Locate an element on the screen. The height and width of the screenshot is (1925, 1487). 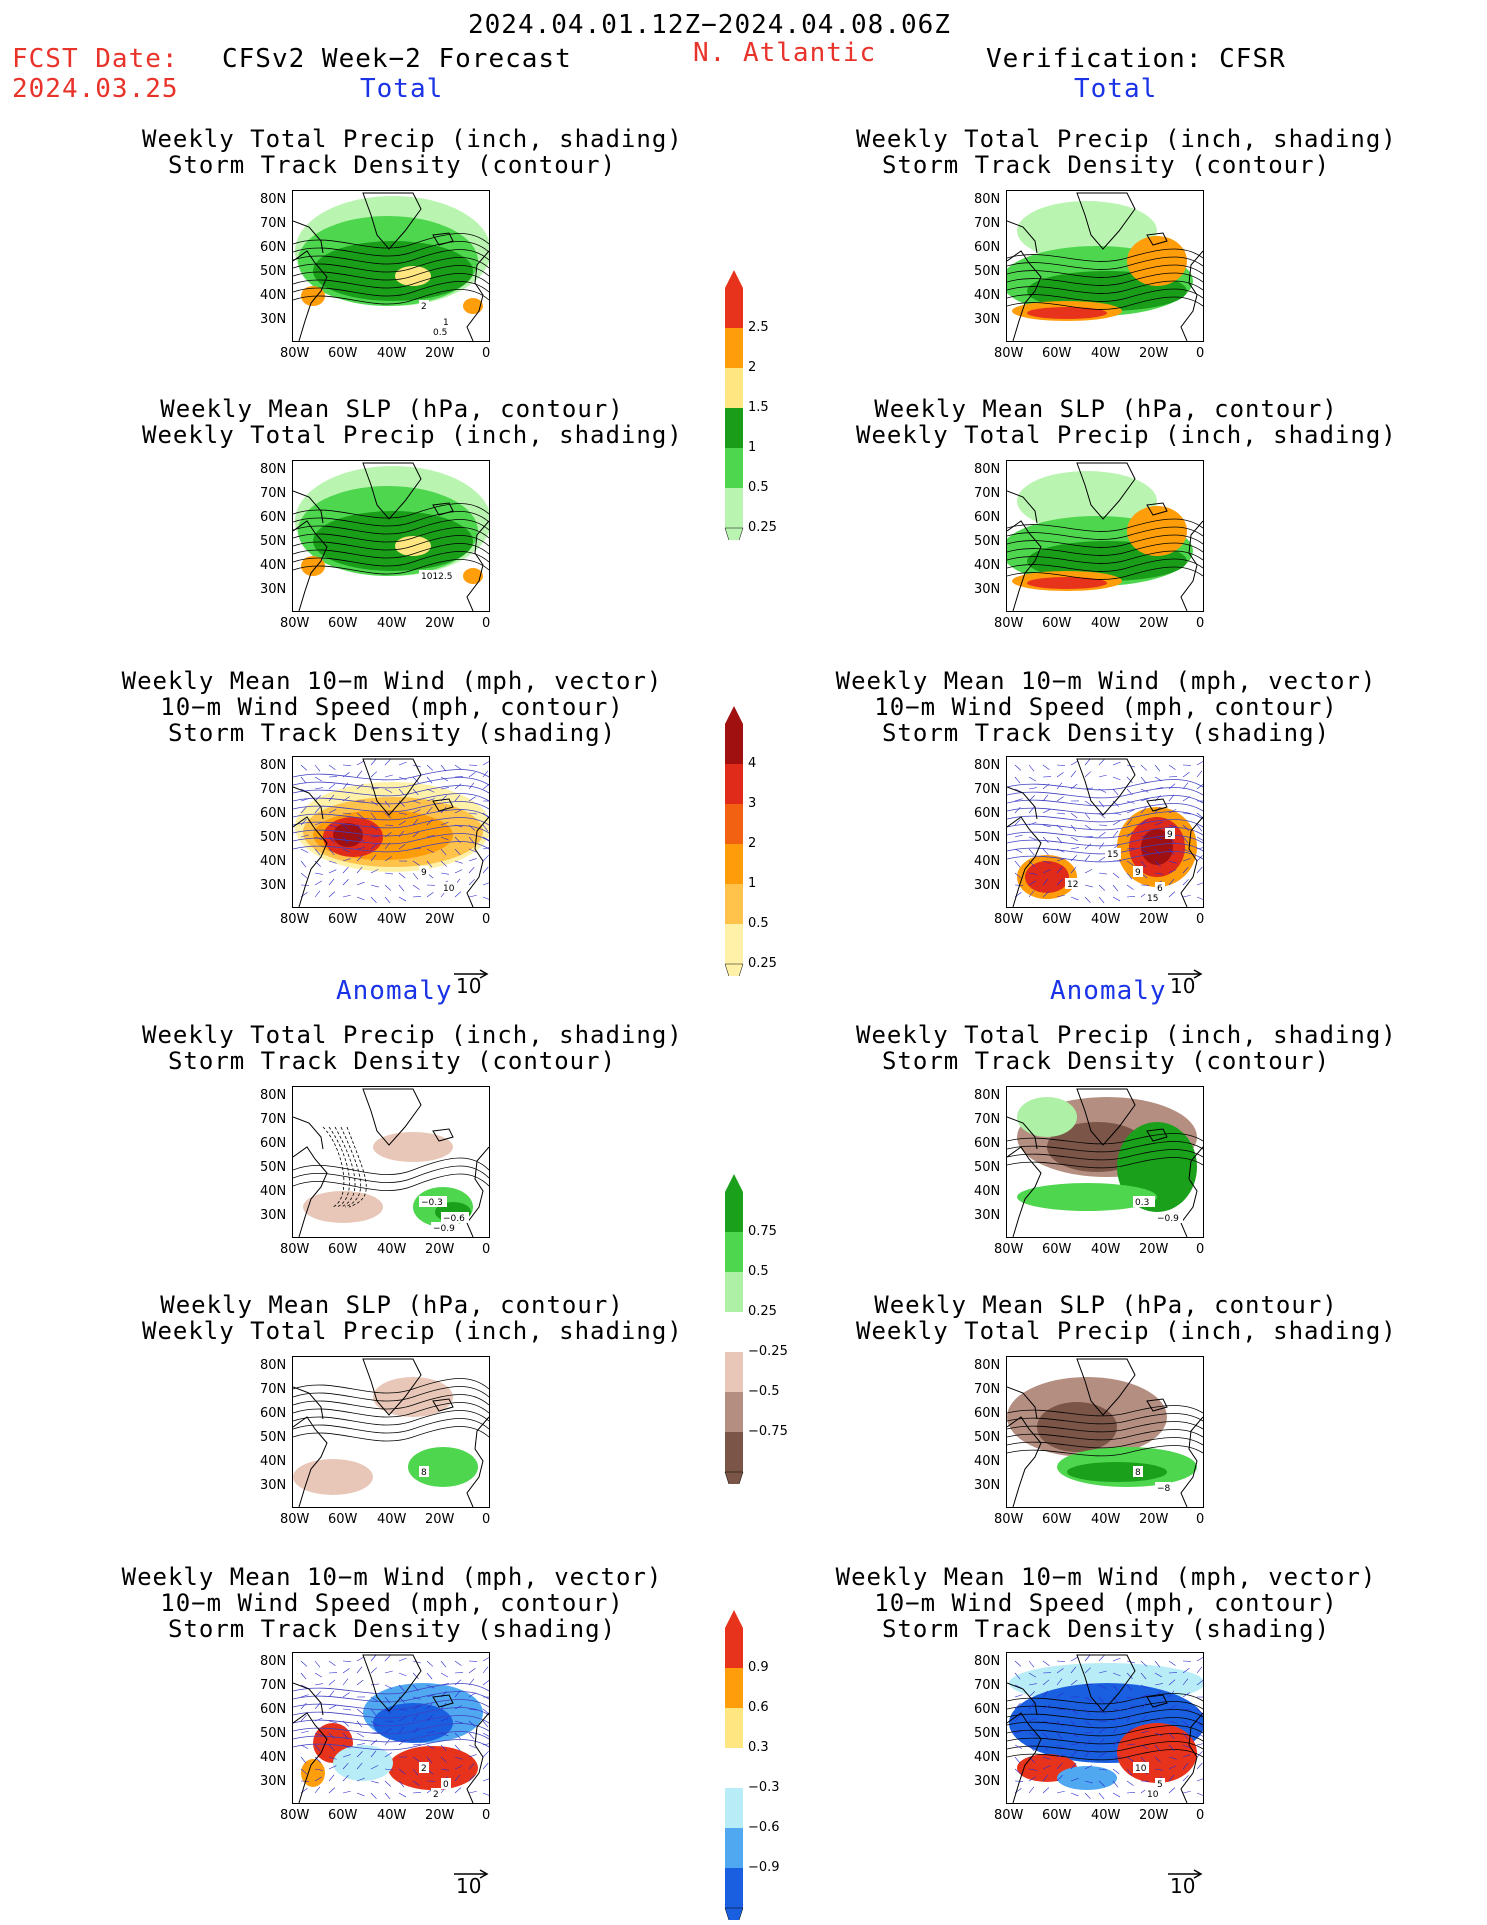
verification-label: Verification: CFSR is located at coordinates (1136, 59).